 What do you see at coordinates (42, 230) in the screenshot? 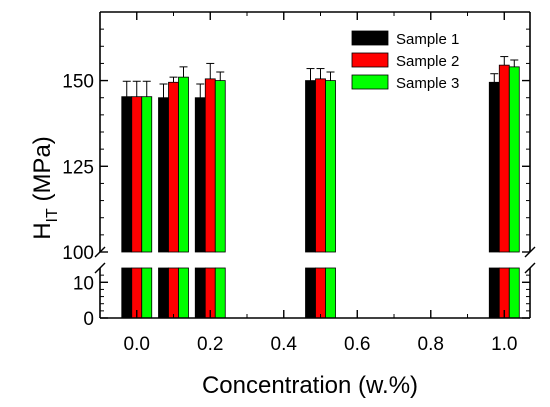
I see `y-axis-title-main: H` at bounding box center [42, 230].